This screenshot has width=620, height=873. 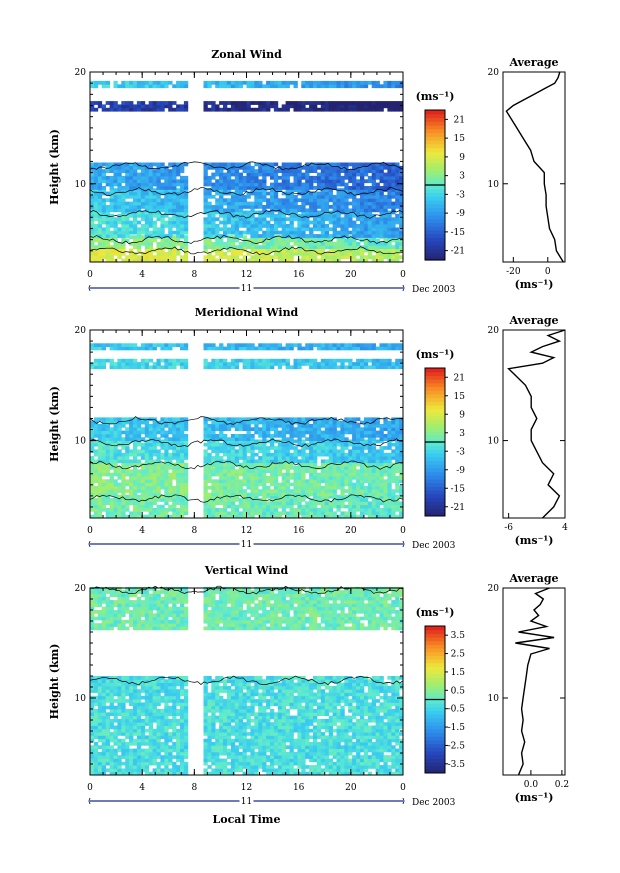 What do you see at coordinates (460, 139) in the screenshot?
I see `colorbar-tick-label: 15` at bounding box center [460, 139].